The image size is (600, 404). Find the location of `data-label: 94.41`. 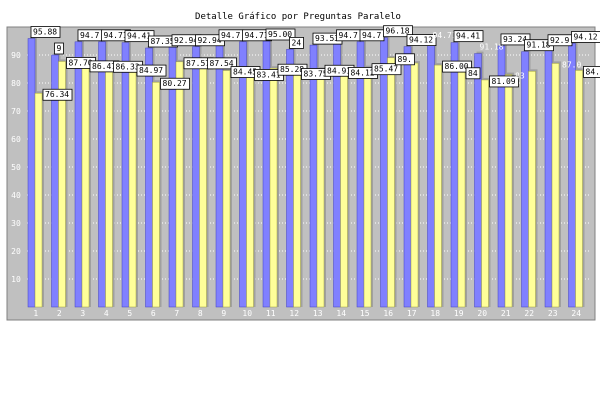

data-label: 94.41 is located at coordinates (468, 36).